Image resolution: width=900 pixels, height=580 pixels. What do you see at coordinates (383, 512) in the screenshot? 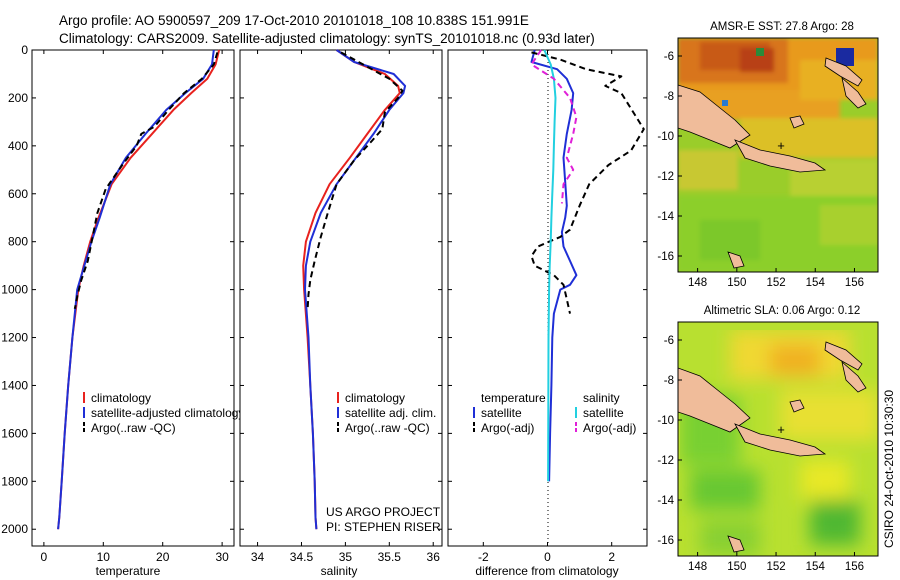
I see `credit-project: US ARGO PROJECT` at bounding box center [383, 512].